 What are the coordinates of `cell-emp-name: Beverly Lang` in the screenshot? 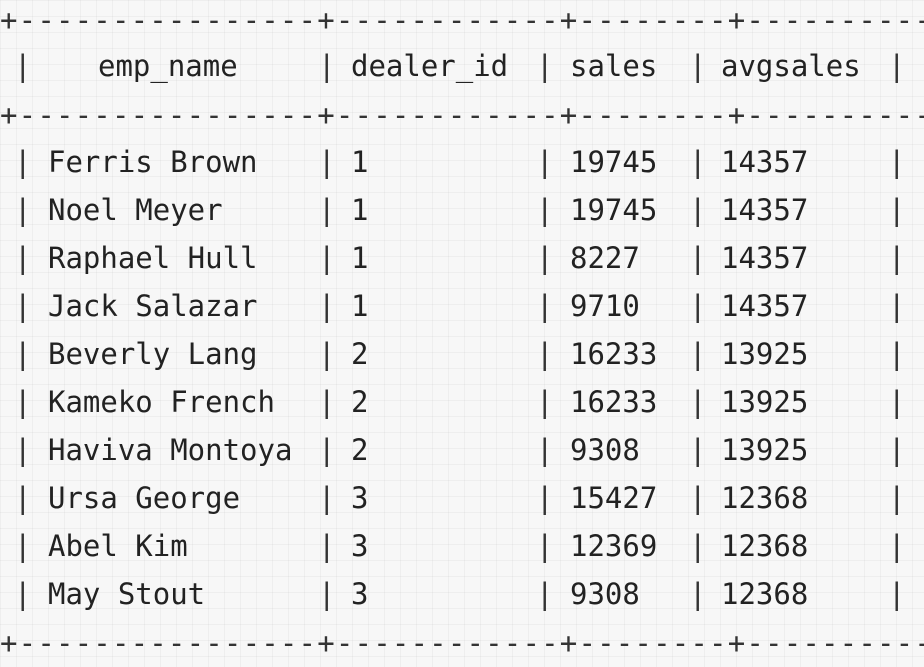 It's located at (153, 354).